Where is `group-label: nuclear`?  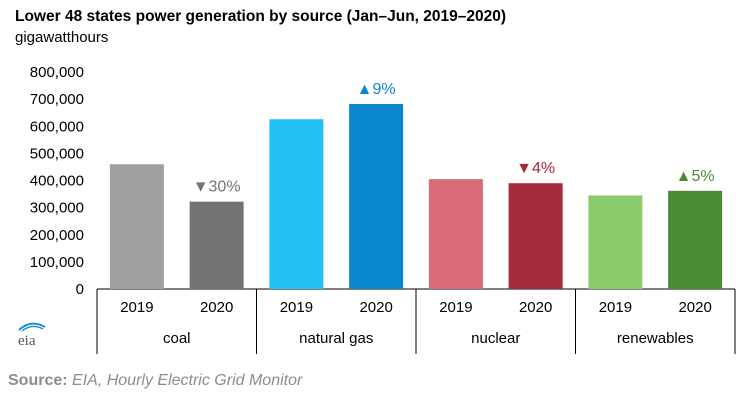
group-label: nuclear is located at coordinates (495, 338).